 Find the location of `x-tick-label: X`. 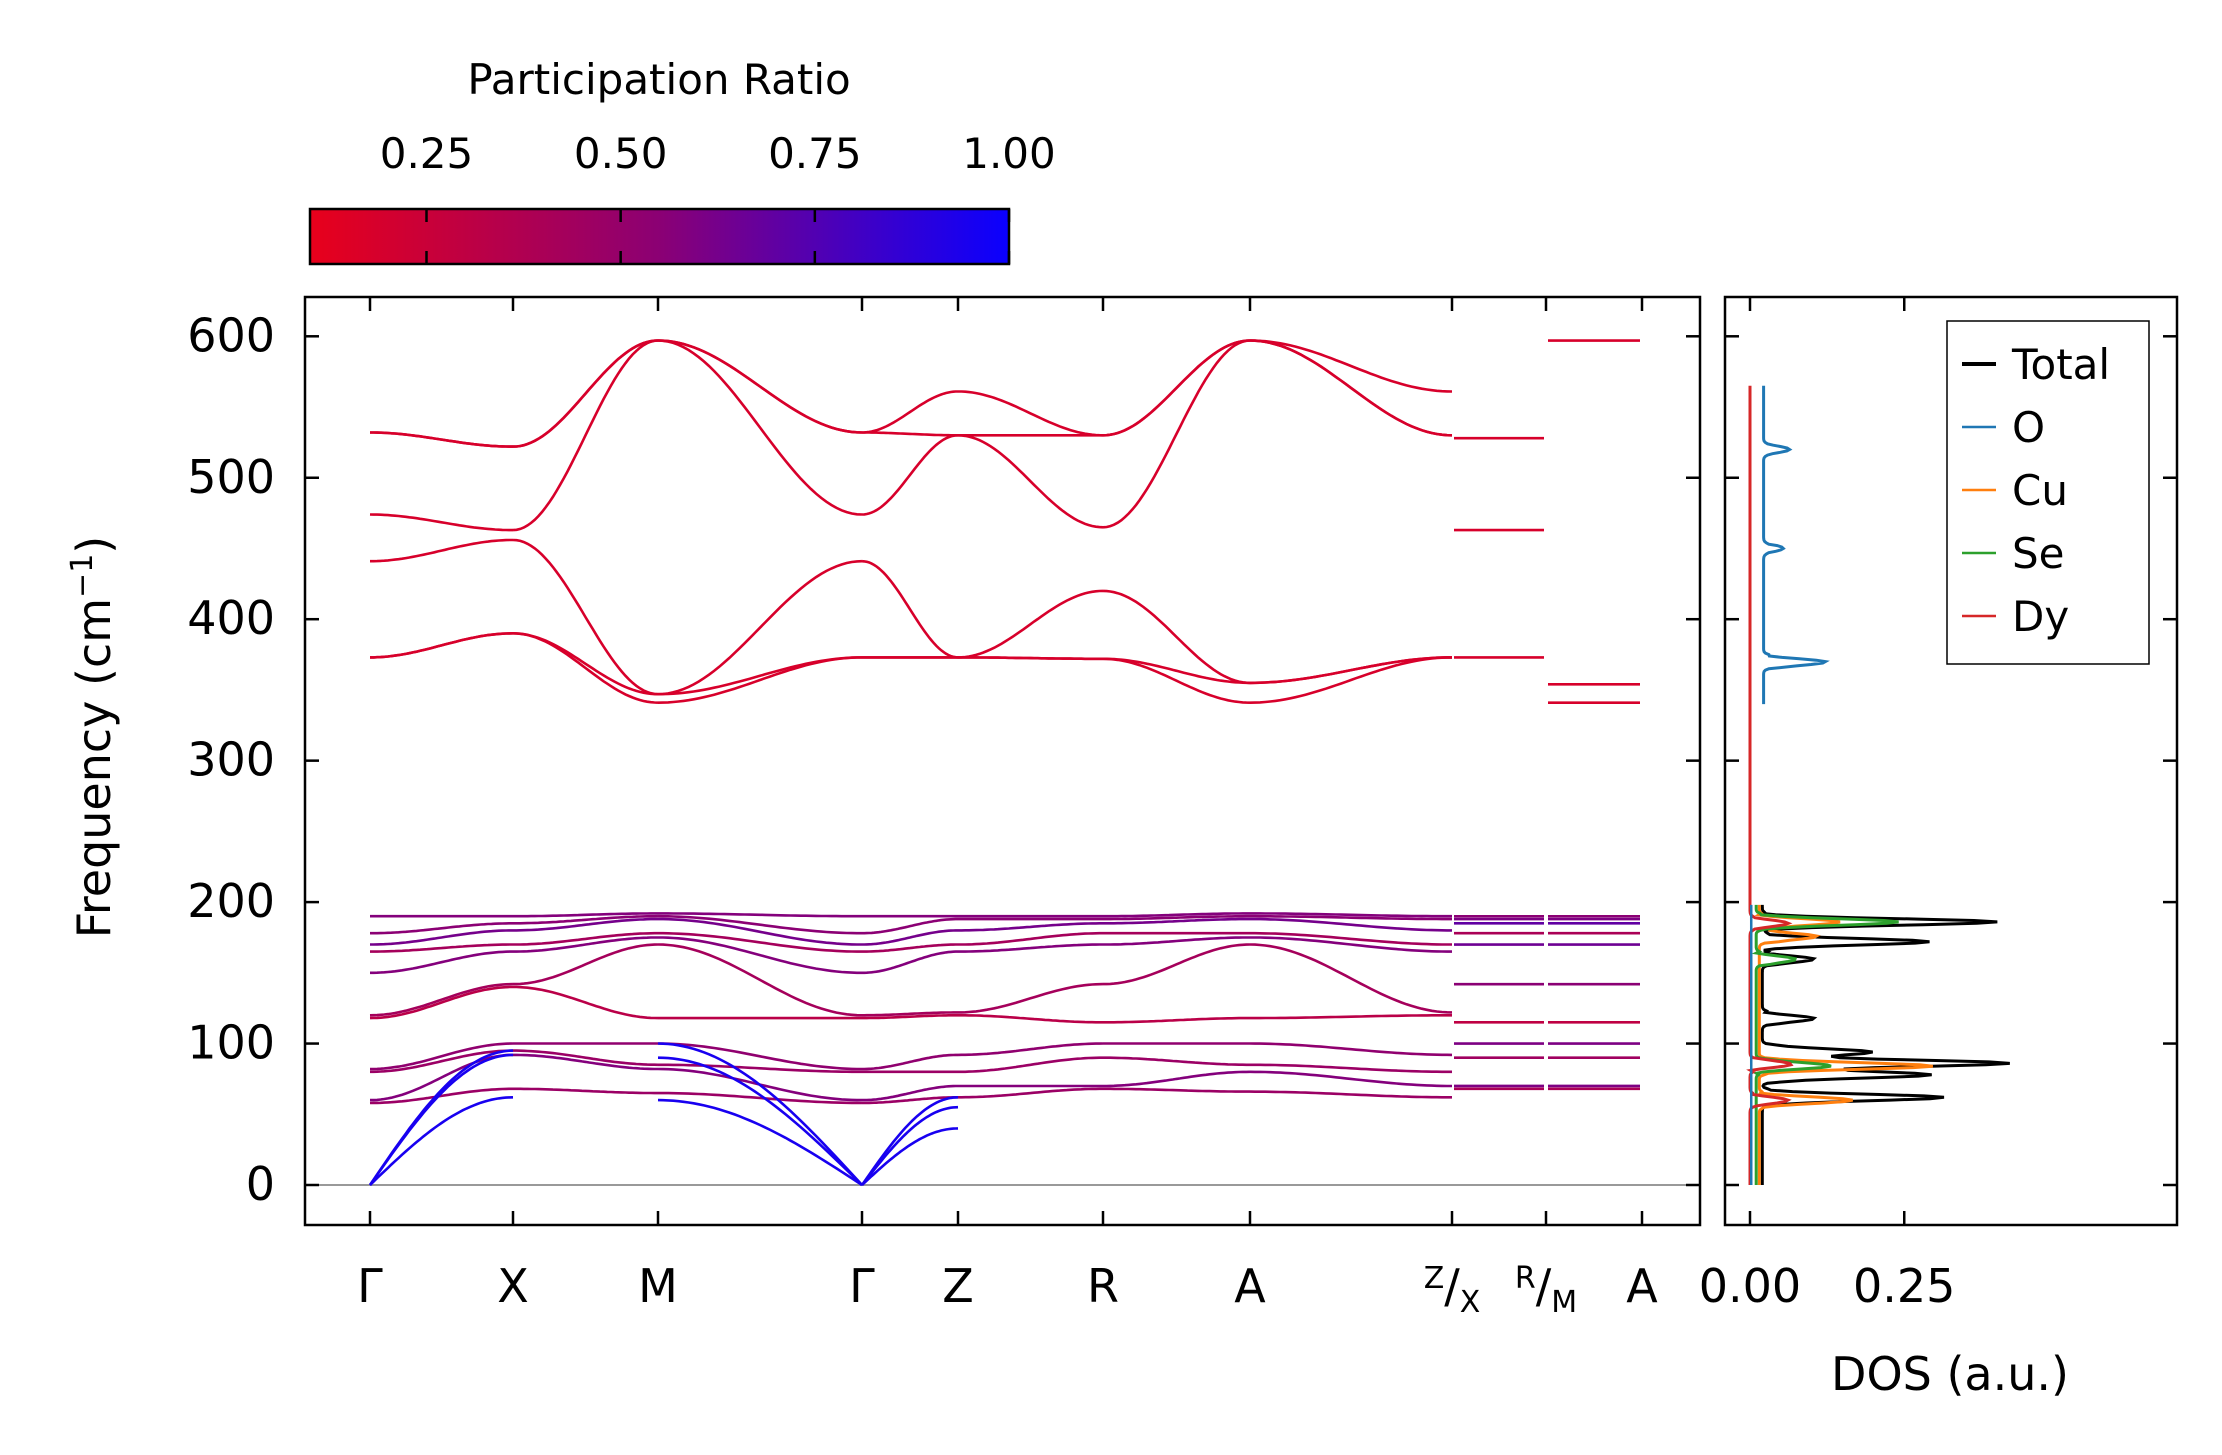

x-tick-label: X is located at coordinates (513, 1286).